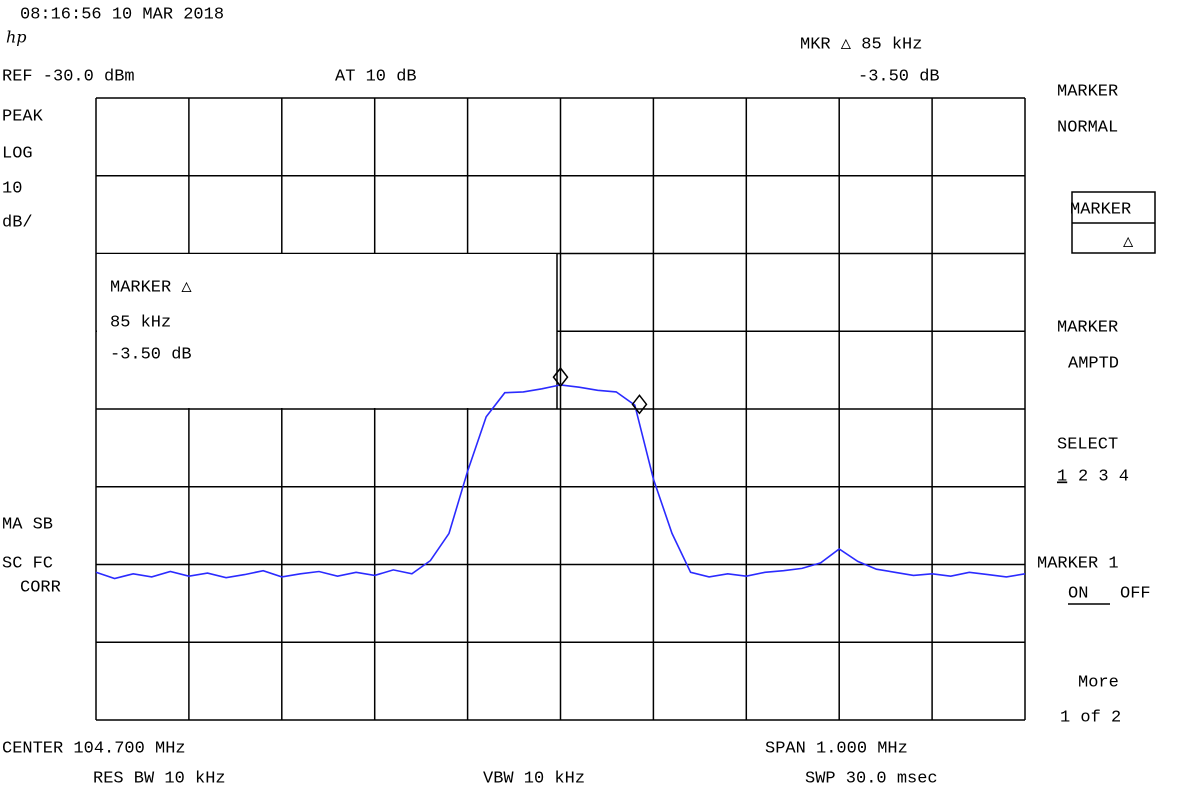  Describe the element at coordinates (899, 76) in the screenshot. I see `marker-delta: -3.50 dB` at that location.